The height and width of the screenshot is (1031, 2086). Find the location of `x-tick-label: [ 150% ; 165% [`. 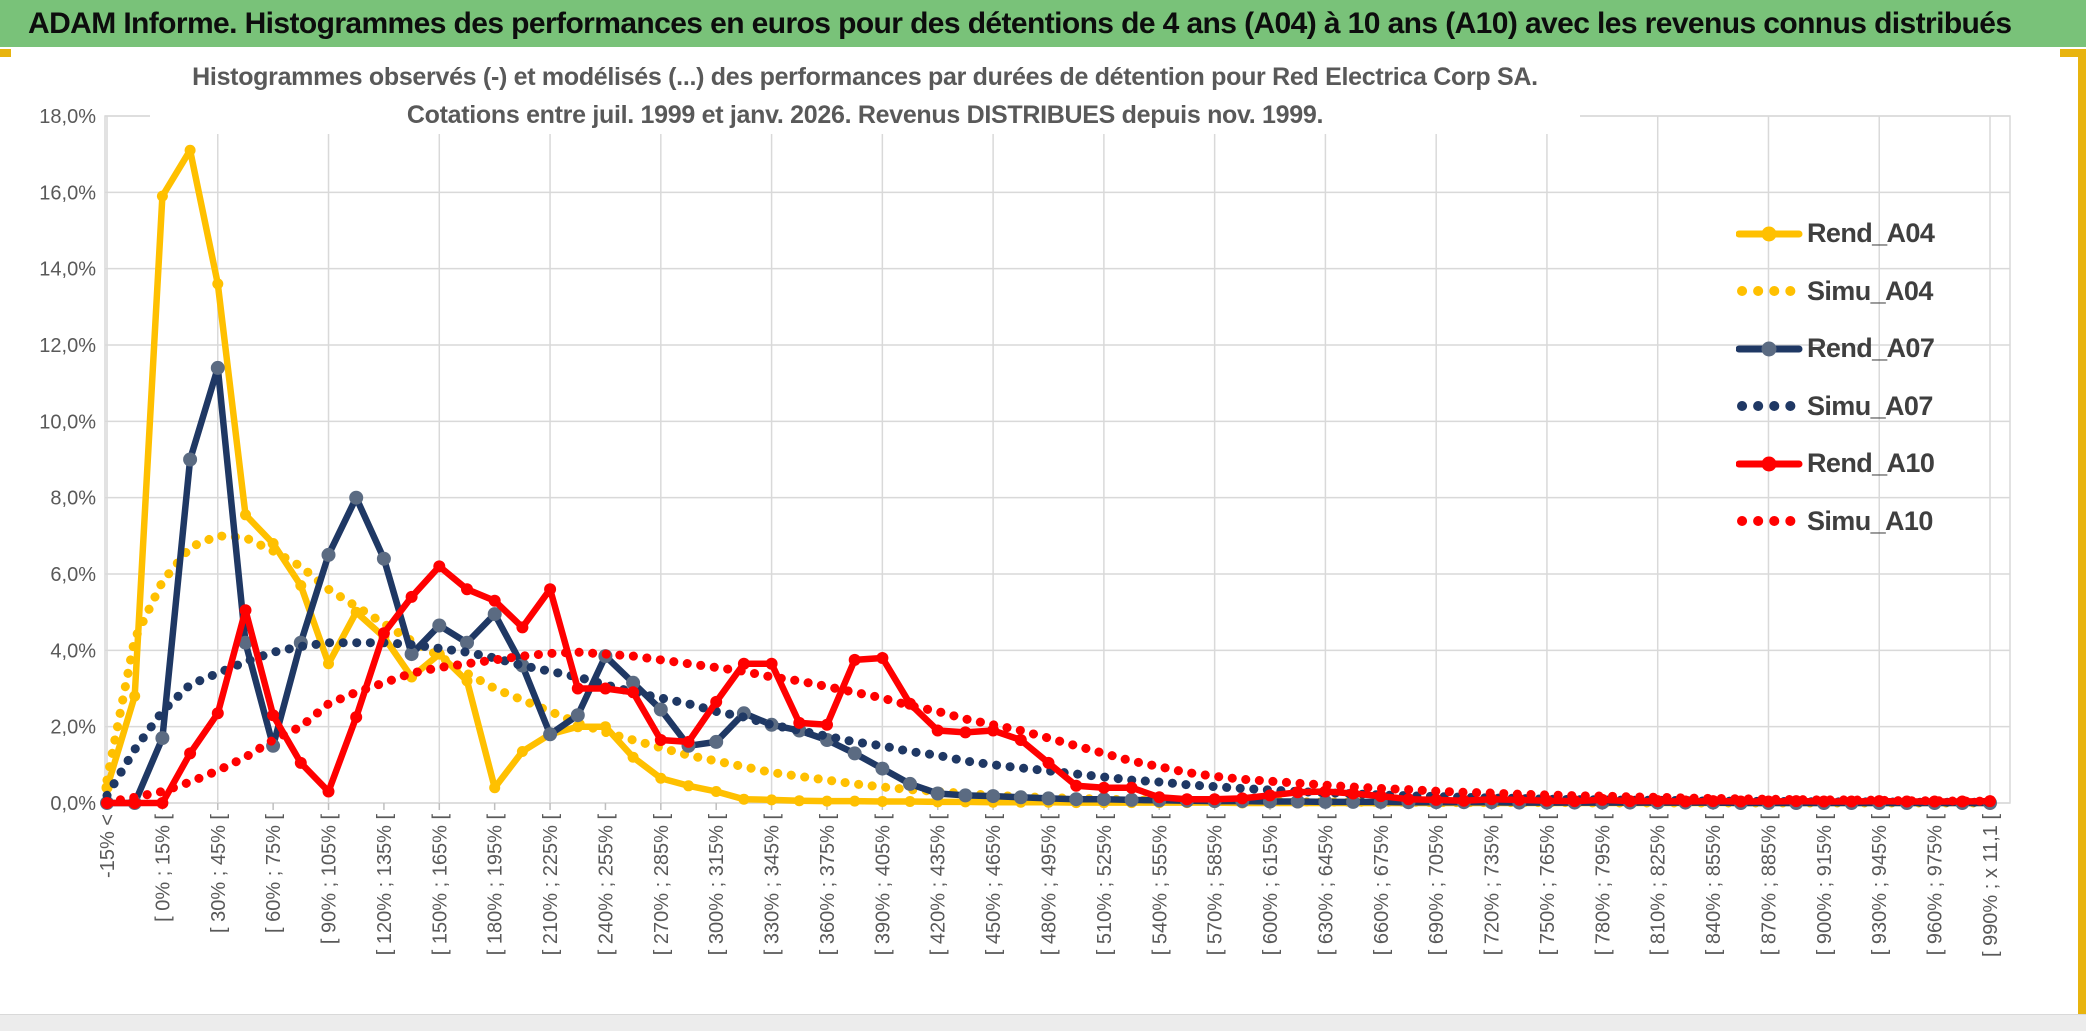

x-tick-label: [ 150% ; 165% [ is located at coordinates (440, 885).